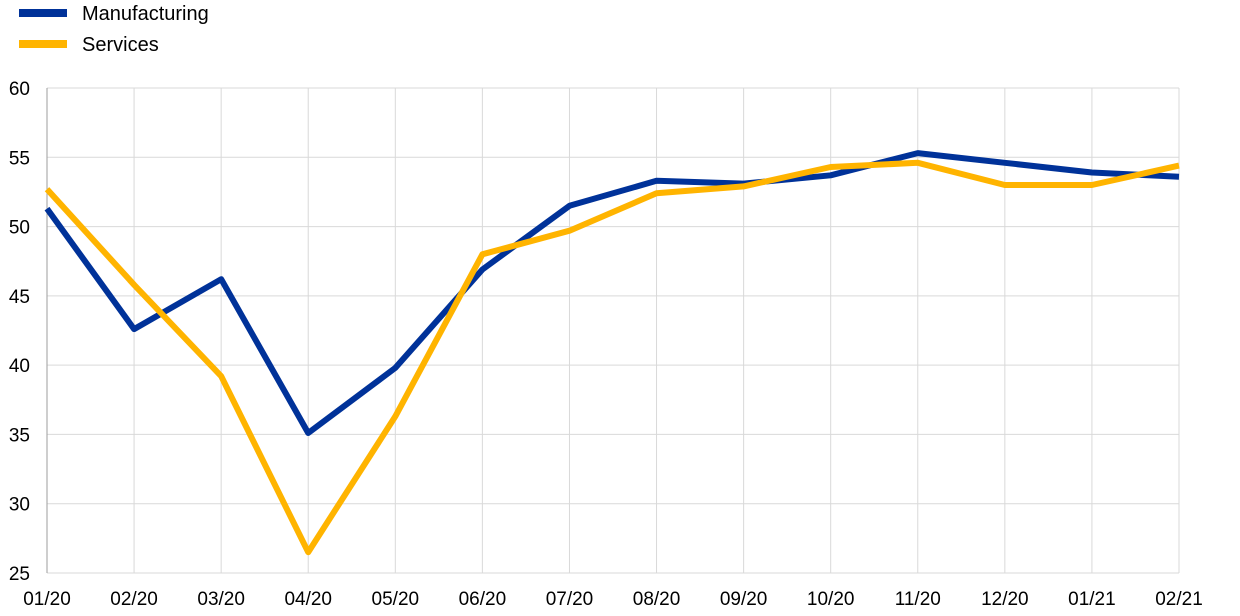 This screenshot has height=616, width=1240. Describe the element at coordinates (570, 599) in the screenshot. I see `x-tick-label: 07/20` at that location.